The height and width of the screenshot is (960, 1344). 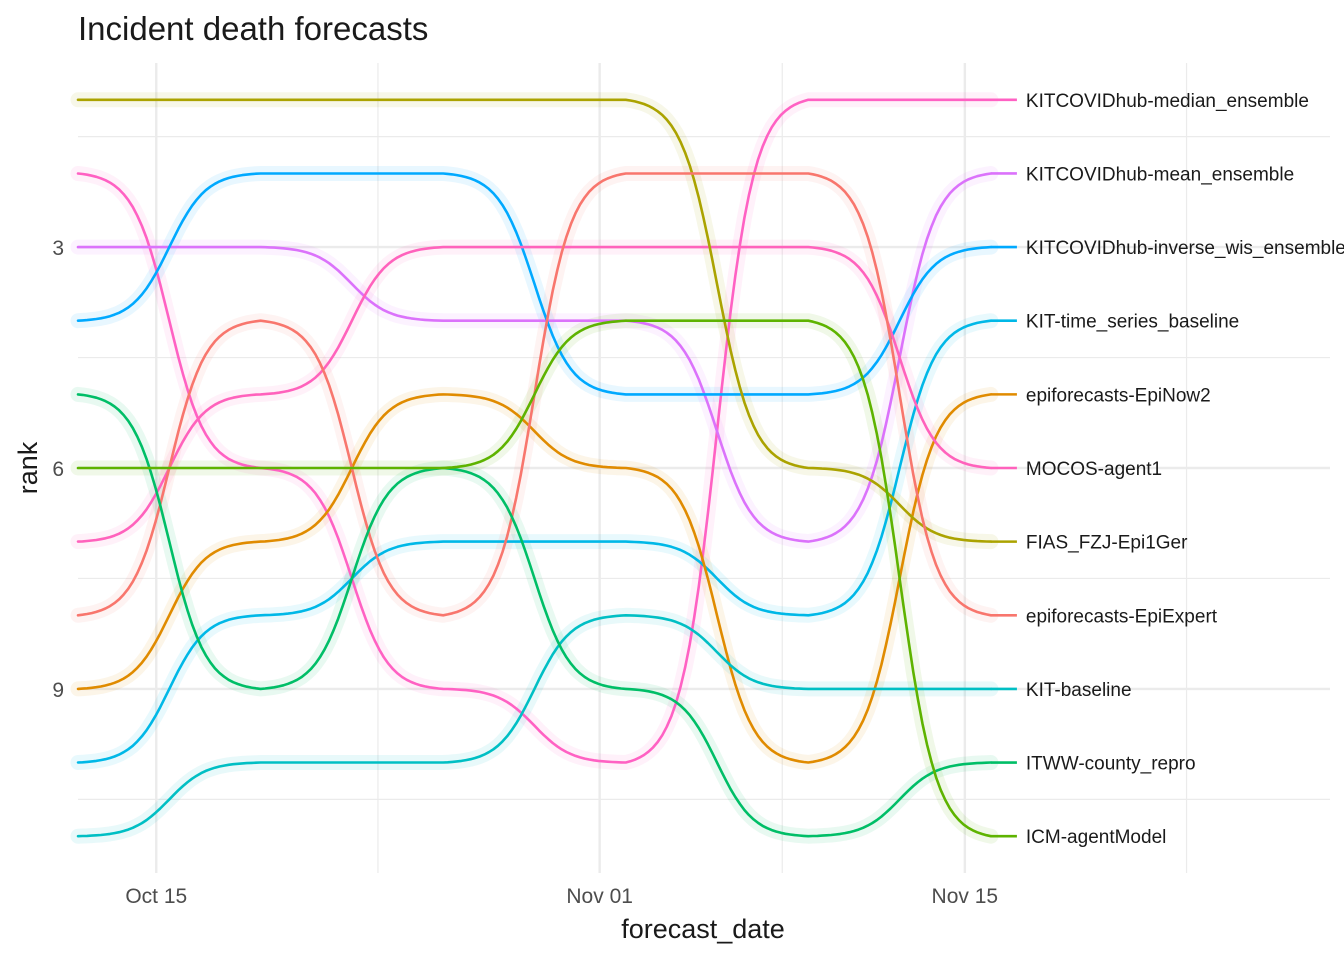 What do you see at coordinates (156, 896) in the screenshot?
I see `x-tick-label: Oct 15` at bounding box center [156, 896].